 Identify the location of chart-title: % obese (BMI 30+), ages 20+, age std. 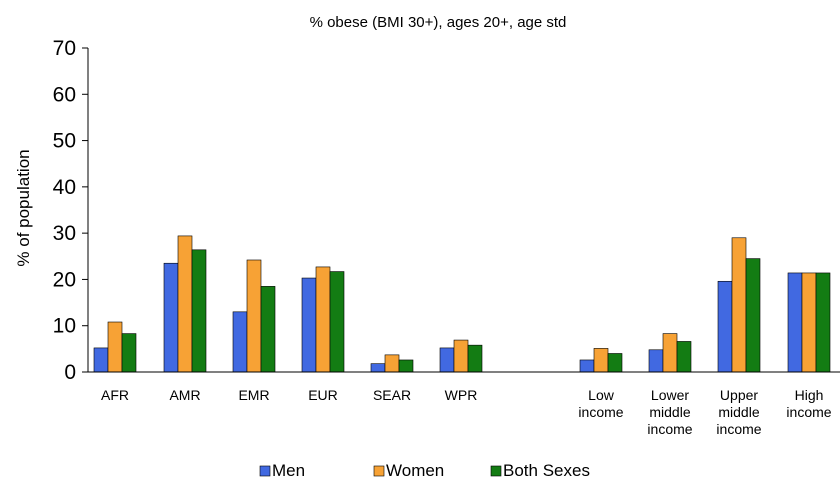
(438, 22).